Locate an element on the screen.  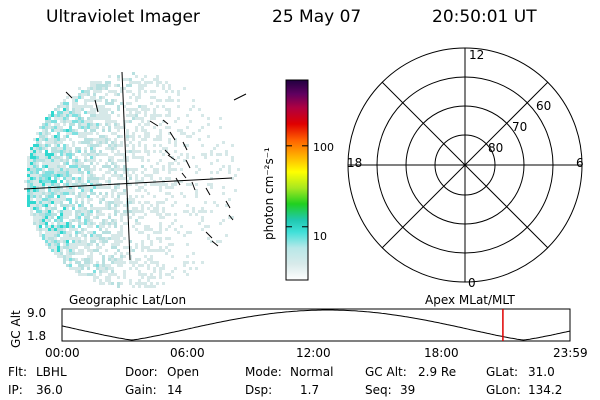
gcalt-value: 2.9 Re is located at coordinates (437, 372).